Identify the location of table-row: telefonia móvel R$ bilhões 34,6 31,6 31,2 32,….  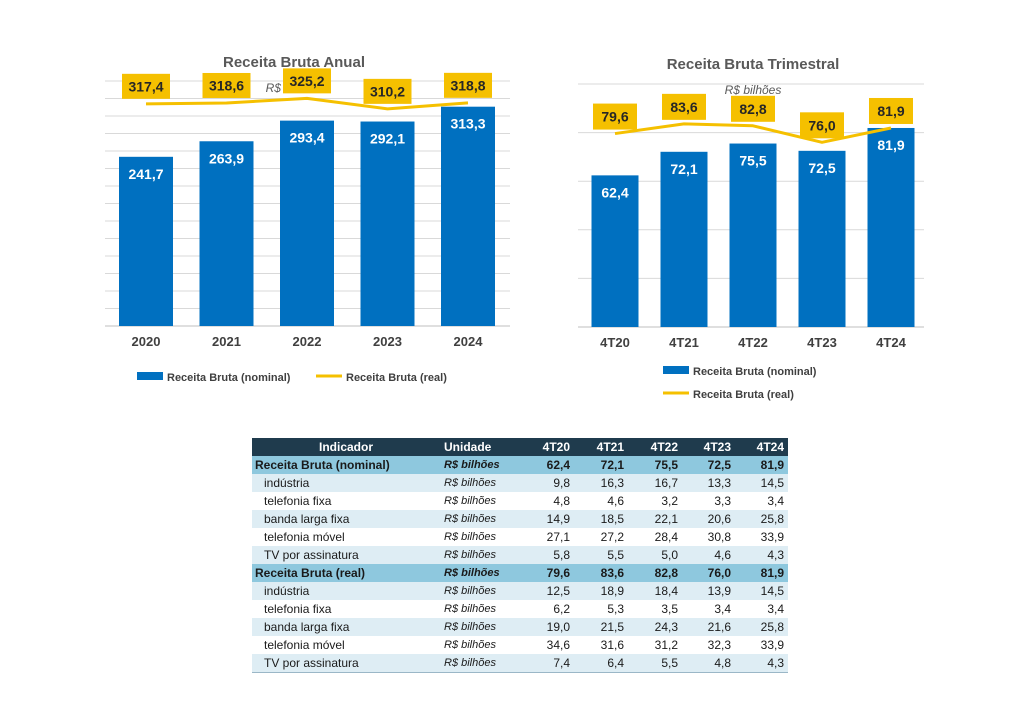
(520, 645).